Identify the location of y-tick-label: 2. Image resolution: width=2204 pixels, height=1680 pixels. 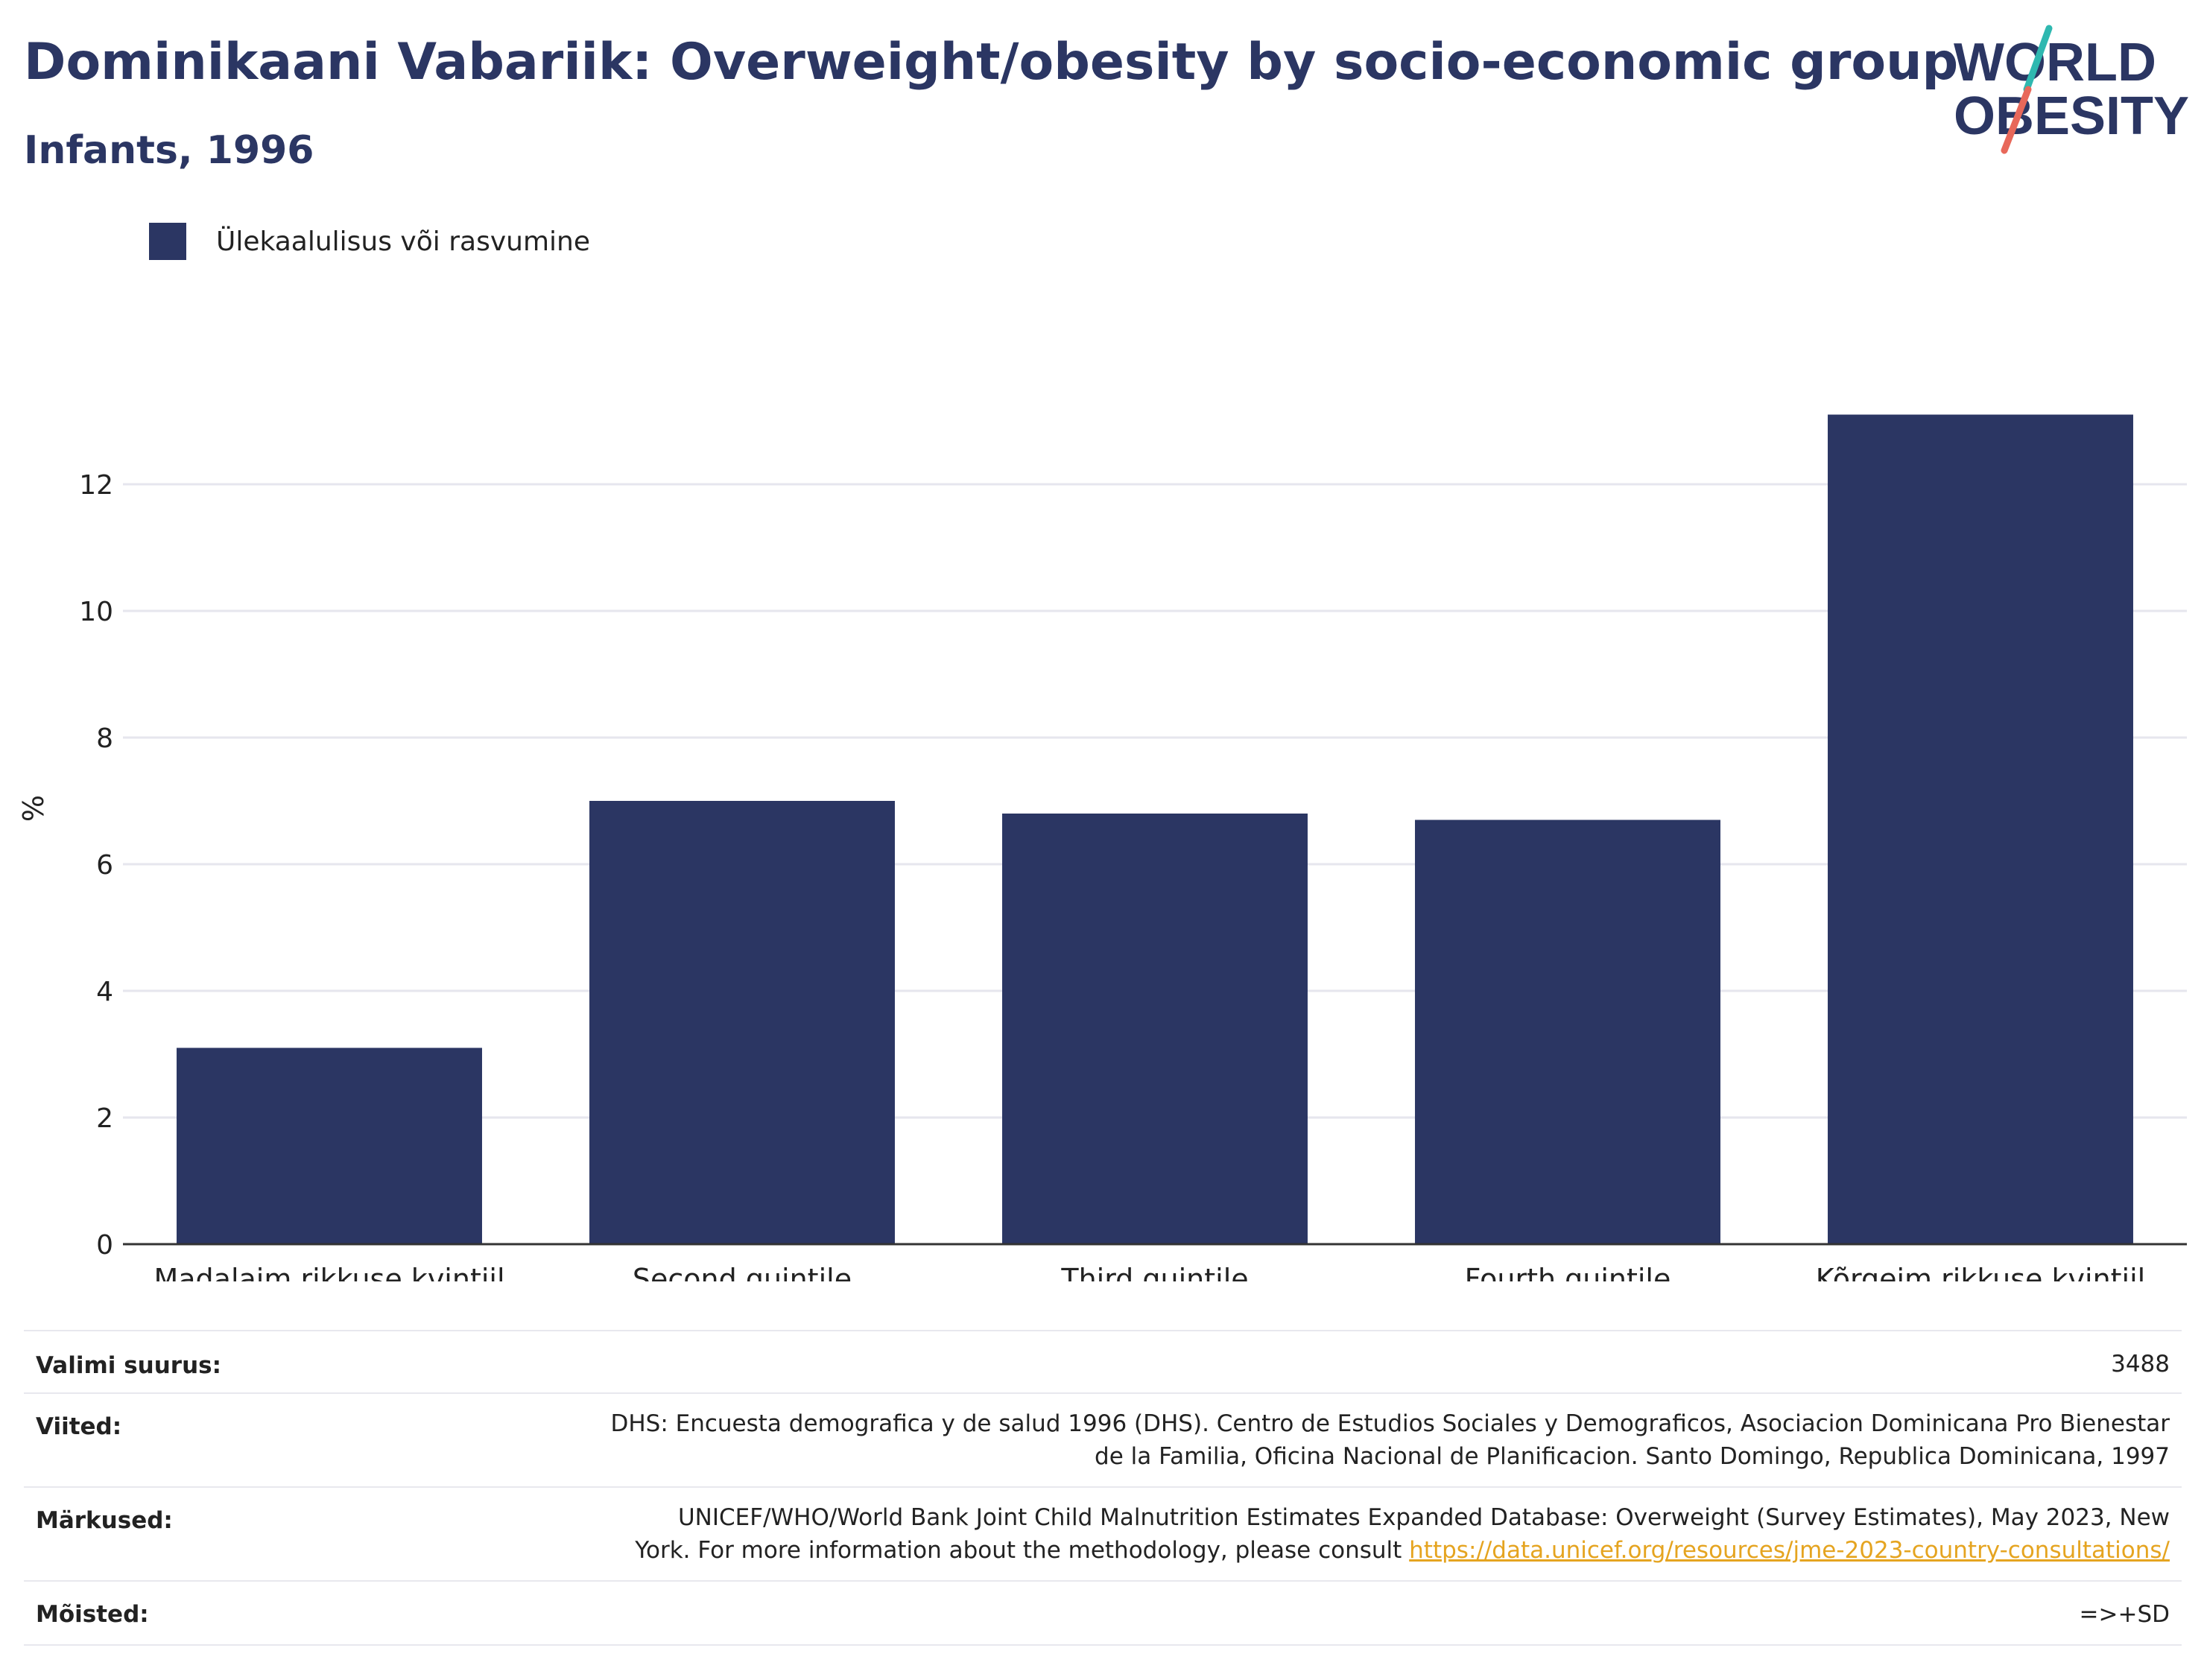
(104, 1118).